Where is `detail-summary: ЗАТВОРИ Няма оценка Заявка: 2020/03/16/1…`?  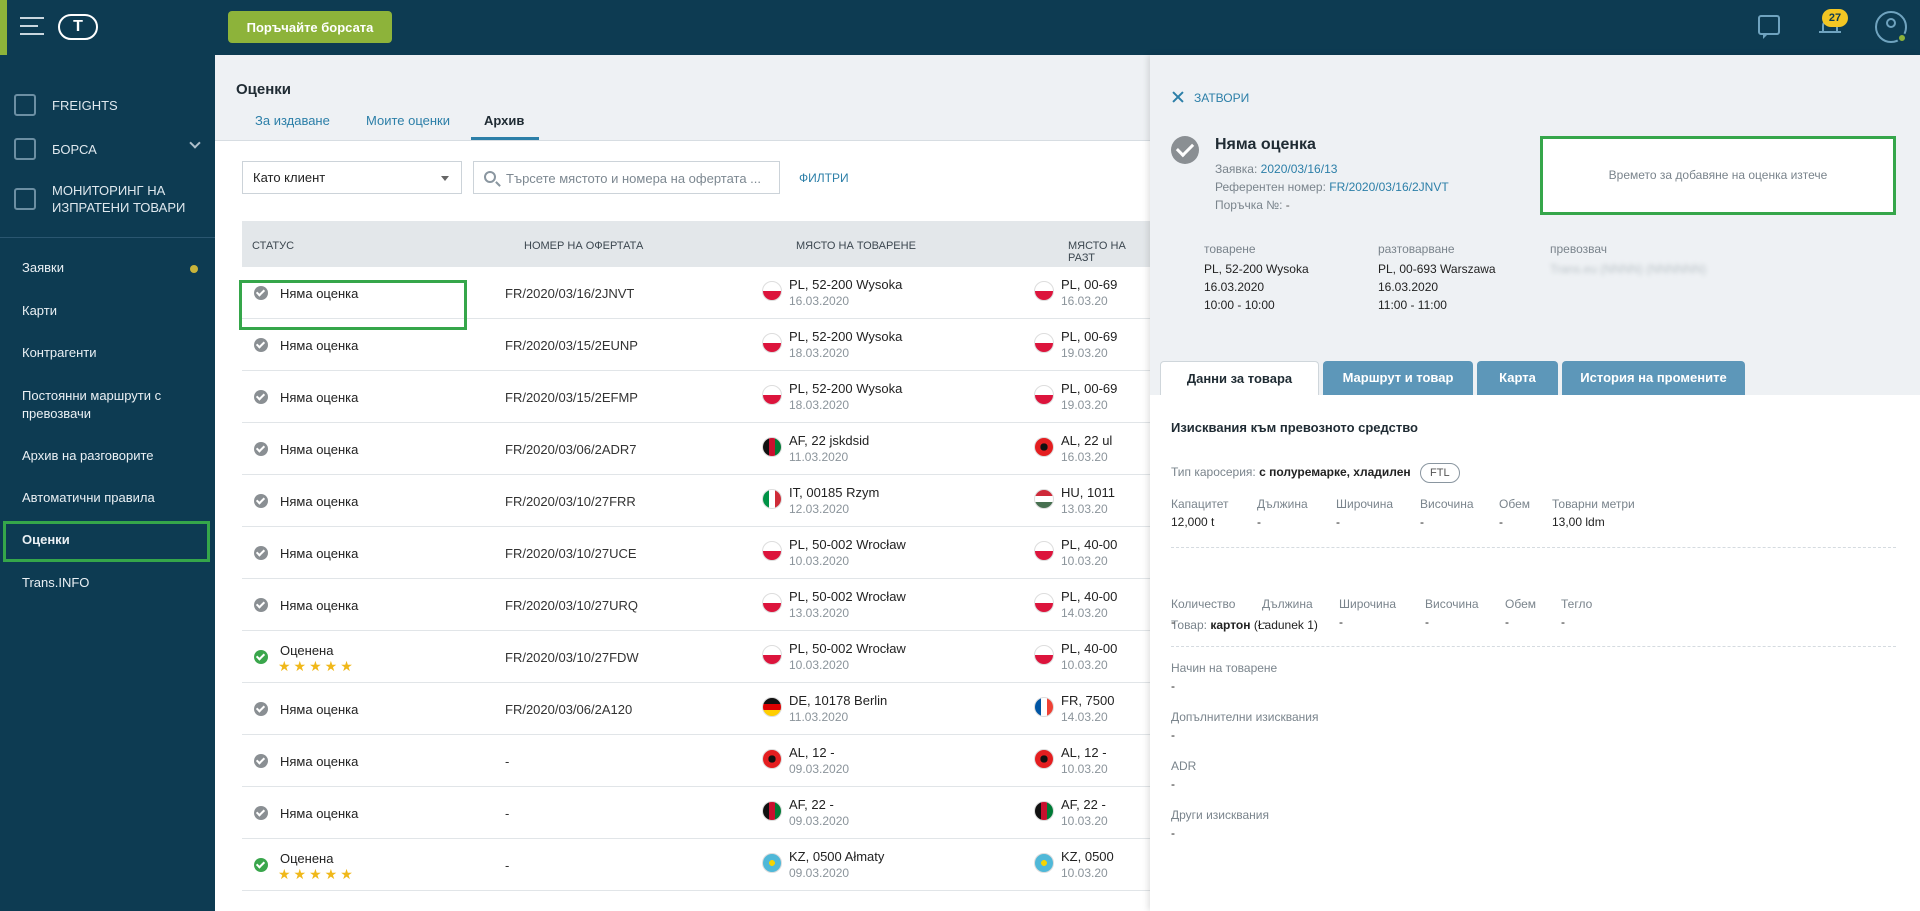 detail-summary: ЗАТВОРИ Няма оценка Заявка: 2020/03/16/1… is located at coordinates (1535, 225).